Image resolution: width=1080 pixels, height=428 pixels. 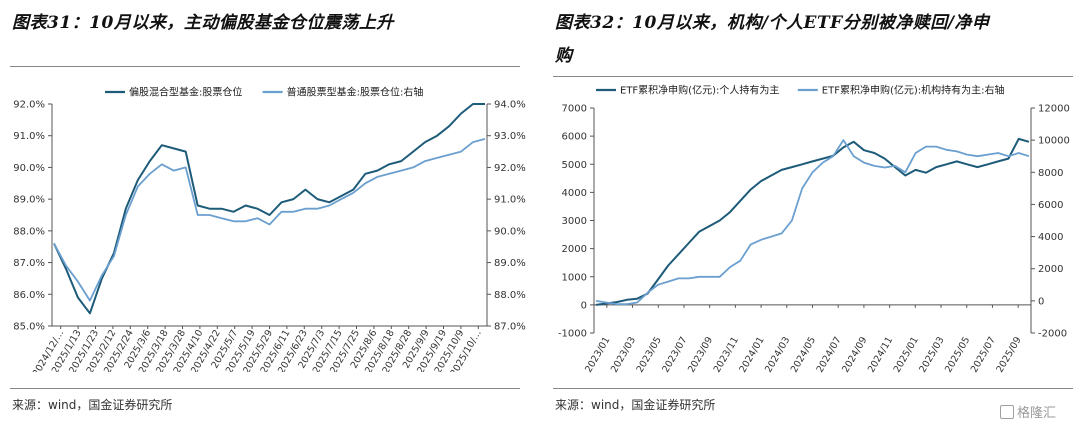 What do you see at coordinates (265, 388) in the screenshot?
I see `left-source-rule` at bounding box center [265, 388].